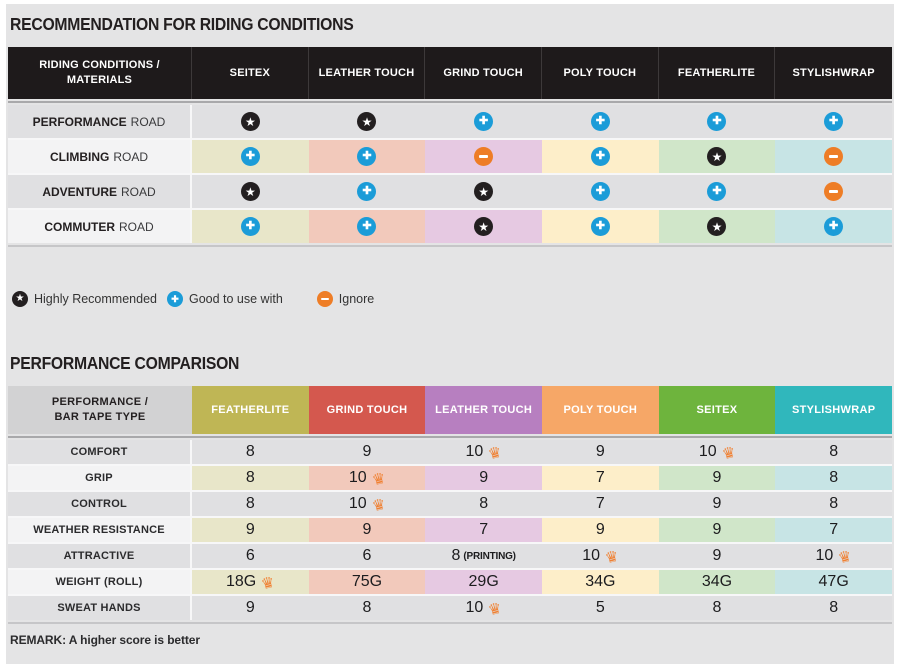  I want to click on table-row-weather-resistance: WEATHER RESISTANCE 9 9 7 9 9 7, so click(450, 530).